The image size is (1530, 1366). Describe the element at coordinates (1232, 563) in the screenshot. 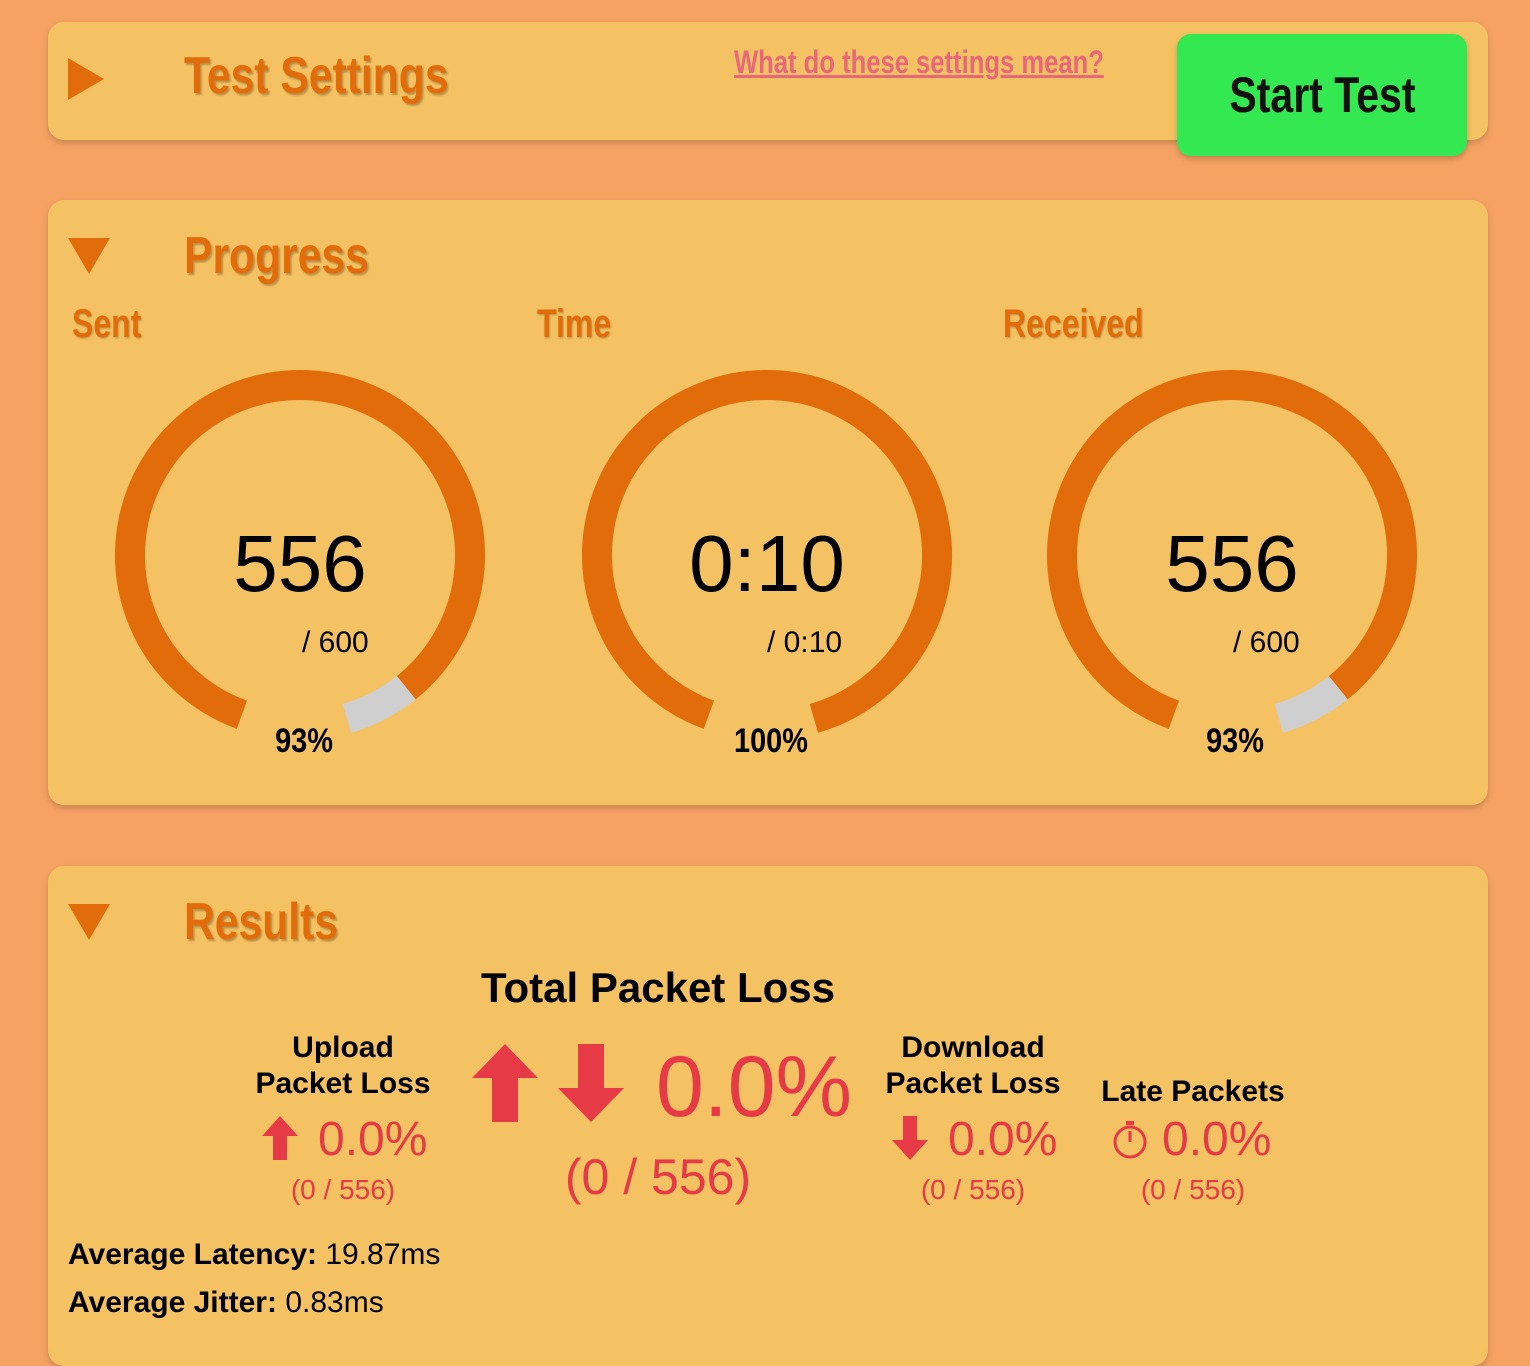

I see `received-value: 556` at that location.